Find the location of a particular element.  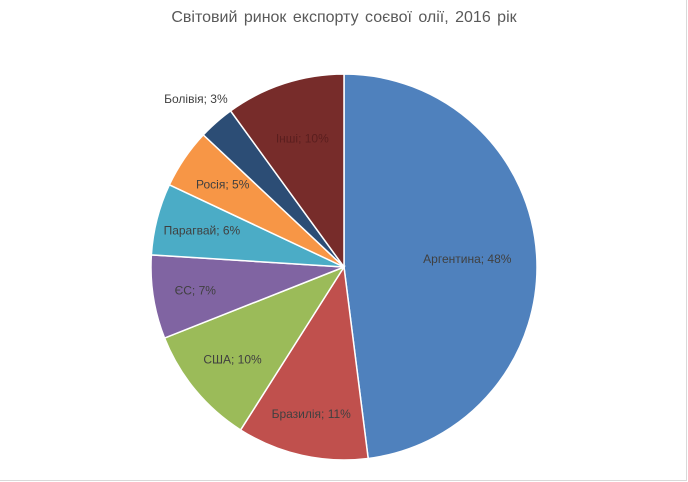

slice-label-2: Бразилія; 11% is located at coordinates (312, 414).